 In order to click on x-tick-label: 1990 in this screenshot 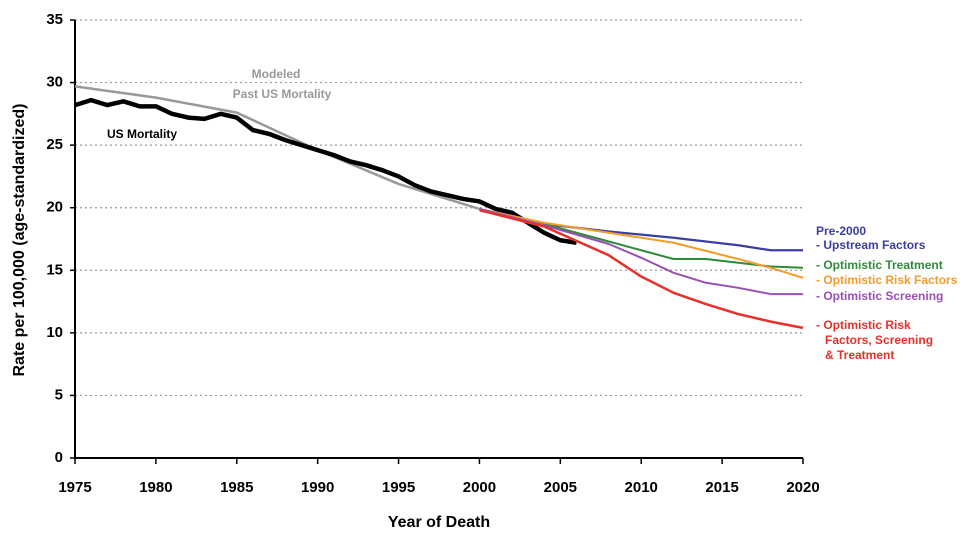, I will do `click(317, 487)`.